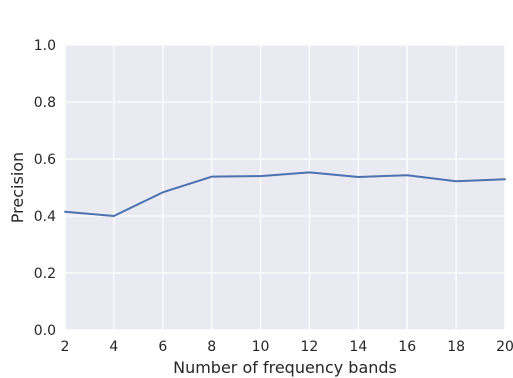  What do you see at coordinates (358, 347) in the screenshot?
I see `x-tick-label: 14` at bounding box center [358, 347].